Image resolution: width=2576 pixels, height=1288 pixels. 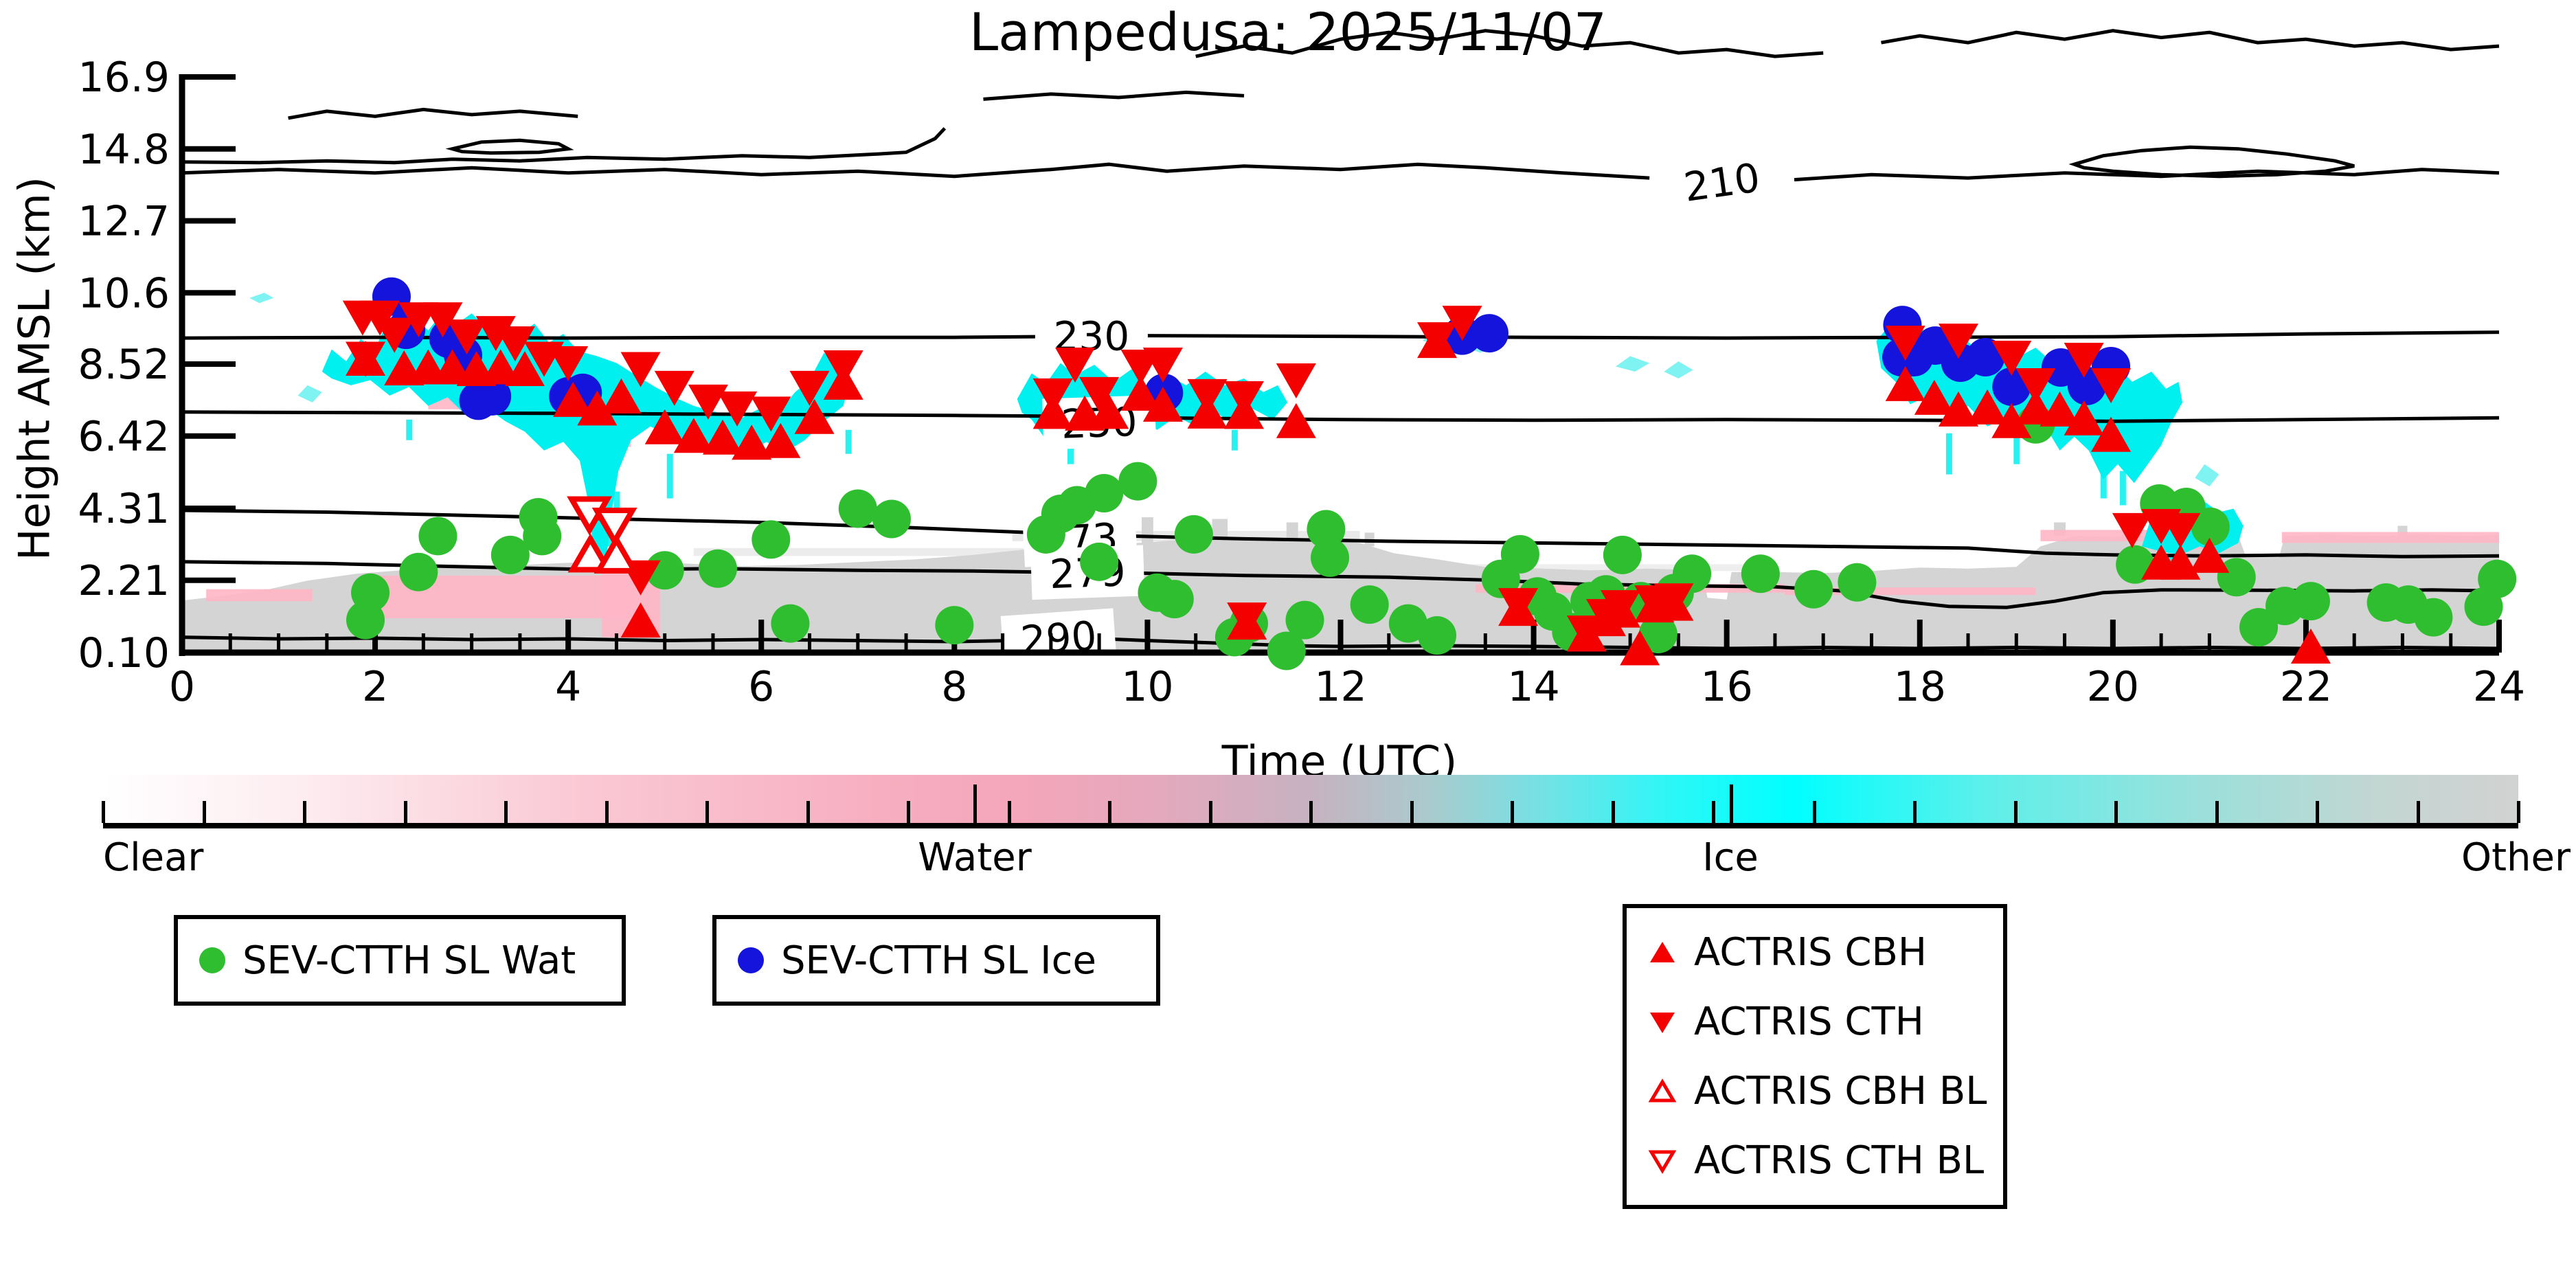 I want to click on x-tick-label: 8, so click(x=954, y=687).